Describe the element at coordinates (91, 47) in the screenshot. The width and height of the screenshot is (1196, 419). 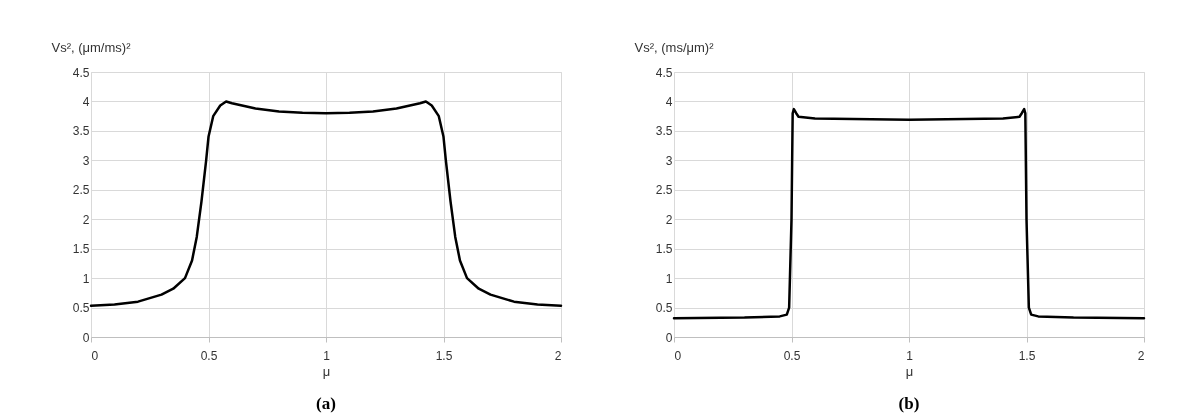
I see `y-axis-title: Vs², (μm/ms)²` at that location.